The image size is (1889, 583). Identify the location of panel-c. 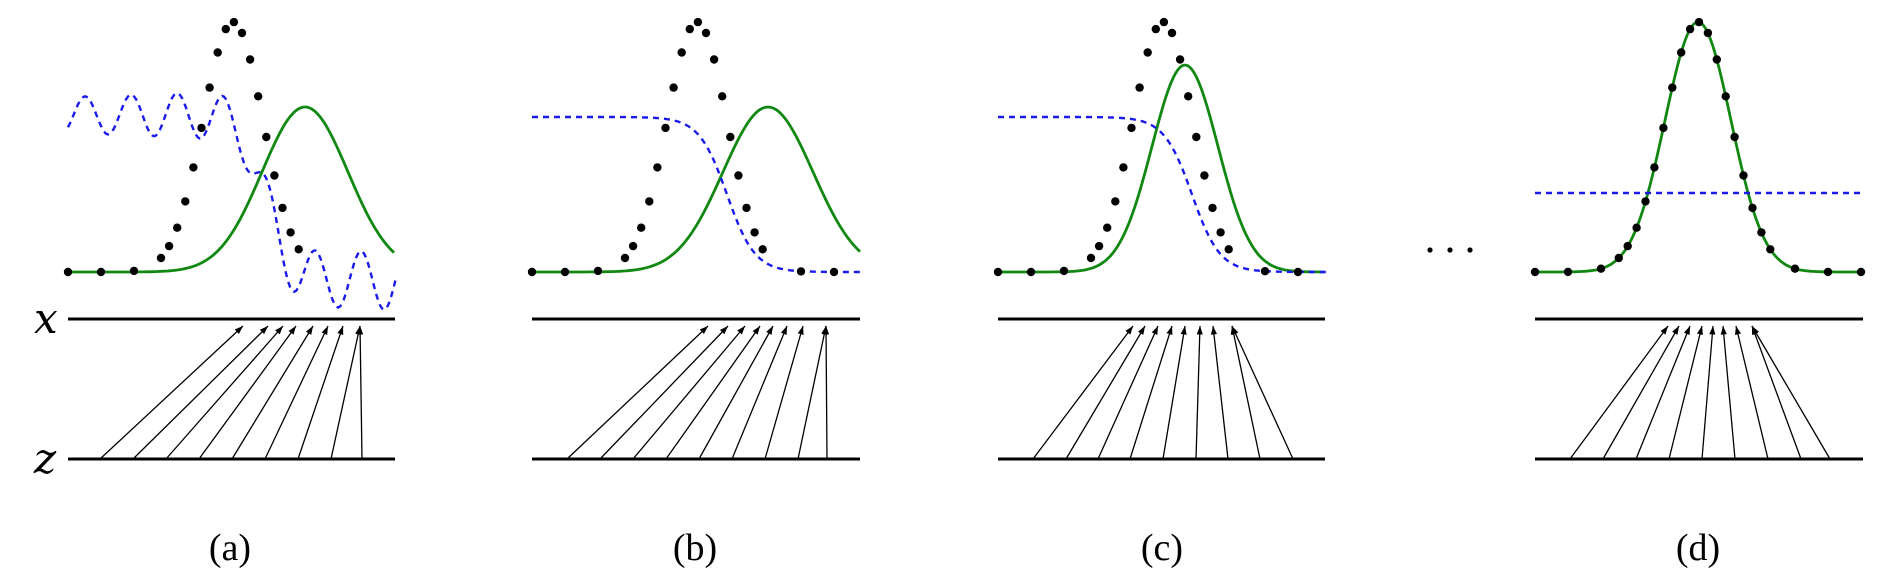
(1159, 239).